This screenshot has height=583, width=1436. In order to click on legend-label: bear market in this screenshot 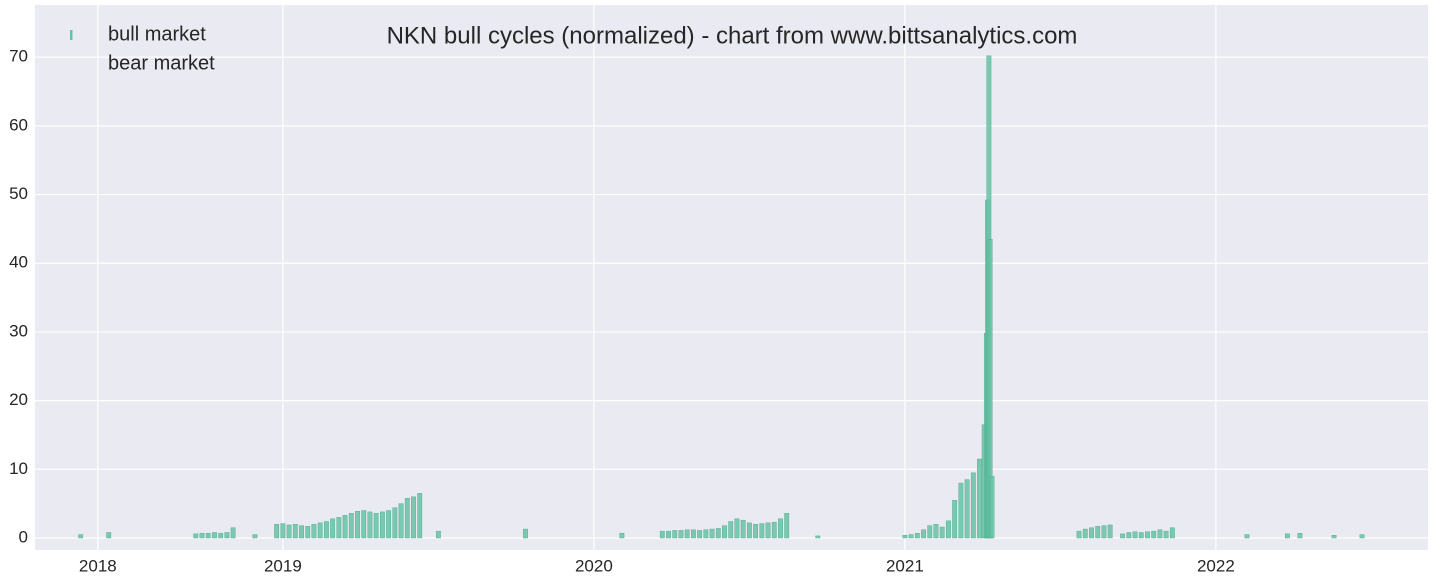, I will do `click(161, 63)`.